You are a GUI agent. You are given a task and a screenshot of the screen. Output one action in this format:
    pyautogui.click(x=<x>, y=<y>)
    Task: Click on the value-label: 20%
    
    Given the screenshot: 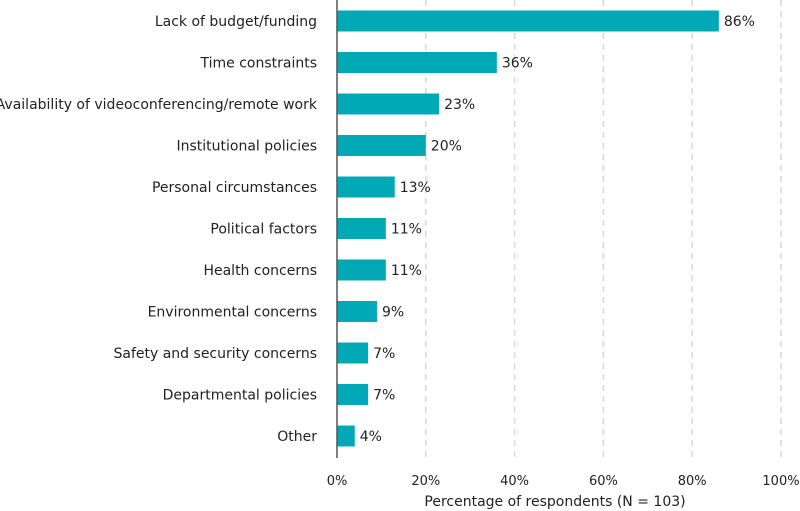 What is the action you would take?
    pyautogui.click(x=446, y=147)
    